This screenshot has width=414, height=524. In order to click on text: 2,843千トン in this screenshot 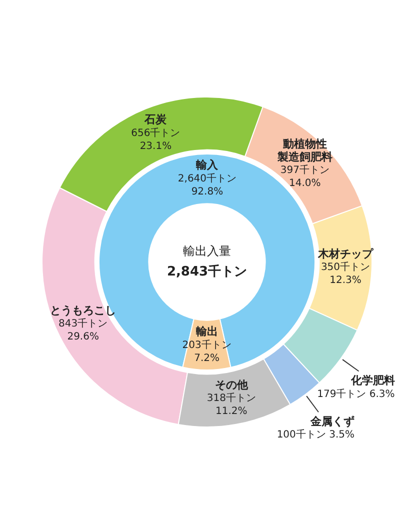, I will do `click(207, 271)`.